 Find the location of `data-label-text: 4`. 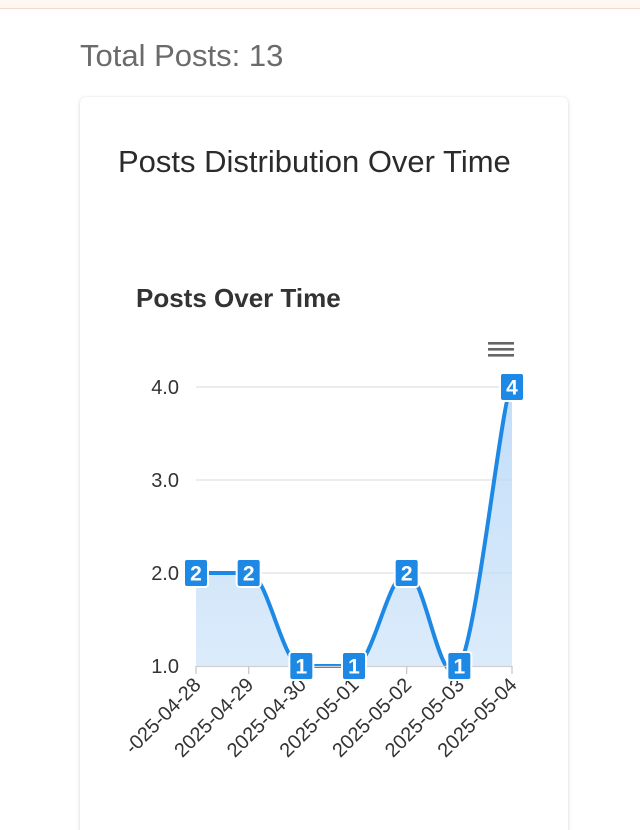

data-label-text: 4 is located at coordinates (512, 388).